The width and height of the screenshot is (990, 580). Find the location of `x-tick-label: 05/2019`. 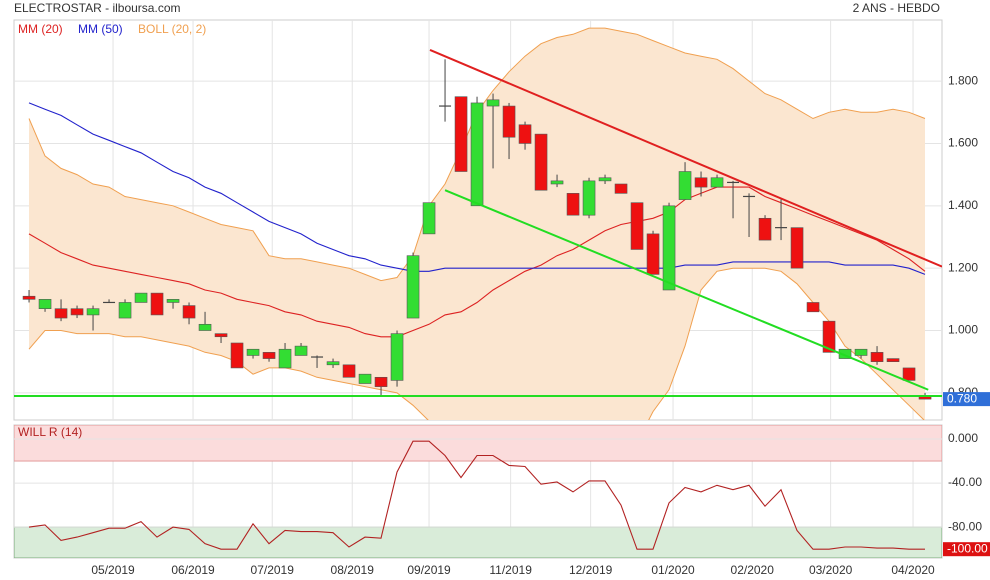

x-tick-label: 05/2019 is located at coordinates (113, 570).